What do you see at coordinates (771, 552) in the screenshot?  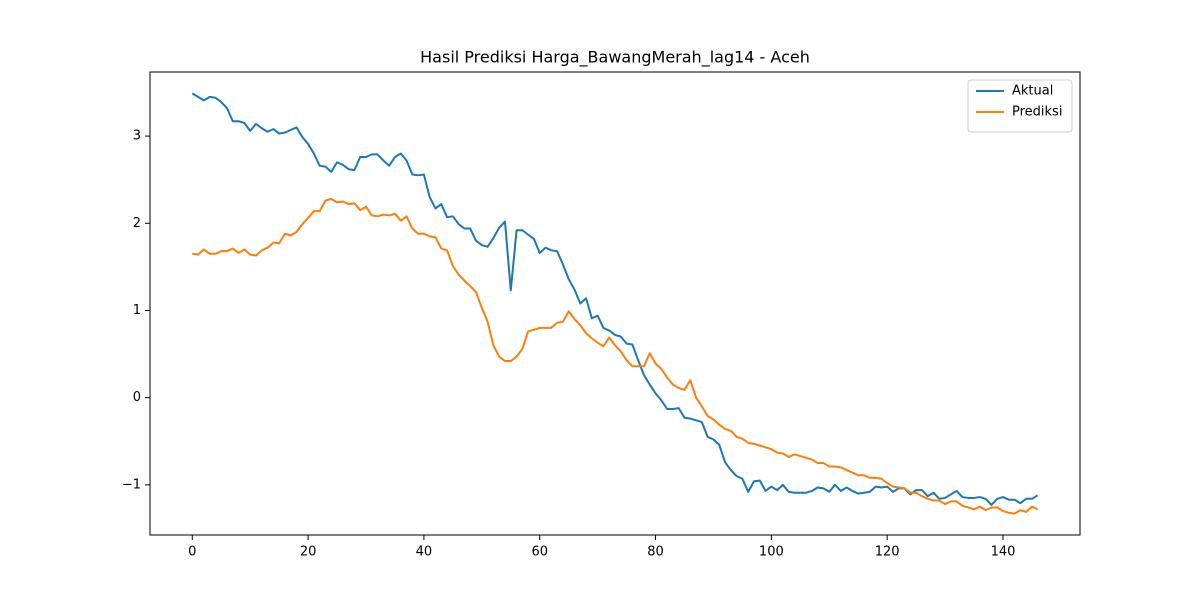 I see `x-tick-label: 100` at bounding box center [771, 552].